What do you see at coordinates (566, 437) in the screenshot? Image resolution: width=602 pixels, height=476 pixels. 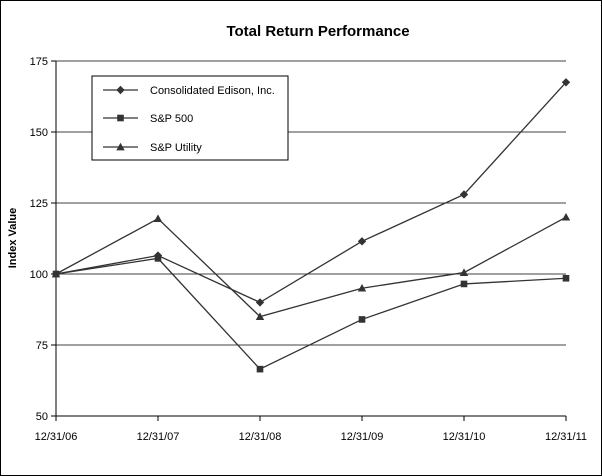 I see `x-tick-label: 12/31/11` at bounding box center [566, 437].